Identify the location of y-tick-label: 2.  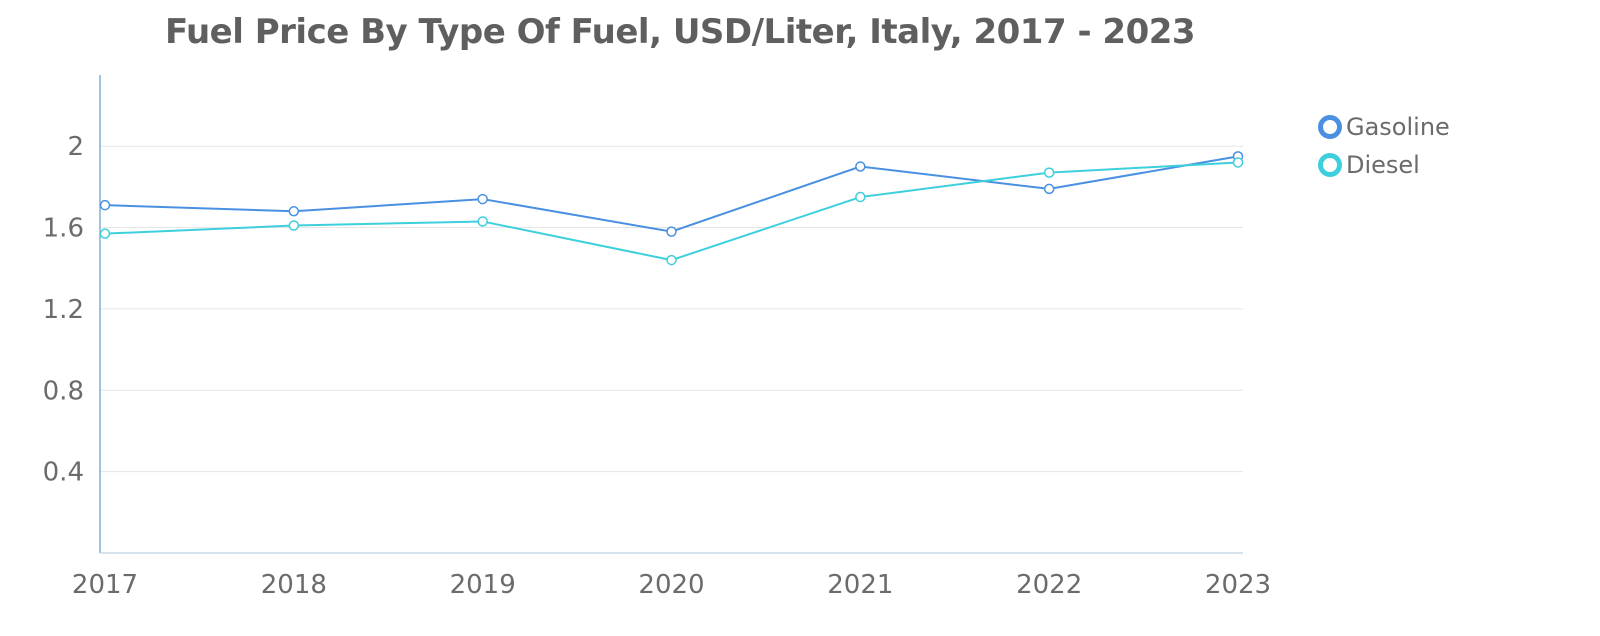
(75, 147).